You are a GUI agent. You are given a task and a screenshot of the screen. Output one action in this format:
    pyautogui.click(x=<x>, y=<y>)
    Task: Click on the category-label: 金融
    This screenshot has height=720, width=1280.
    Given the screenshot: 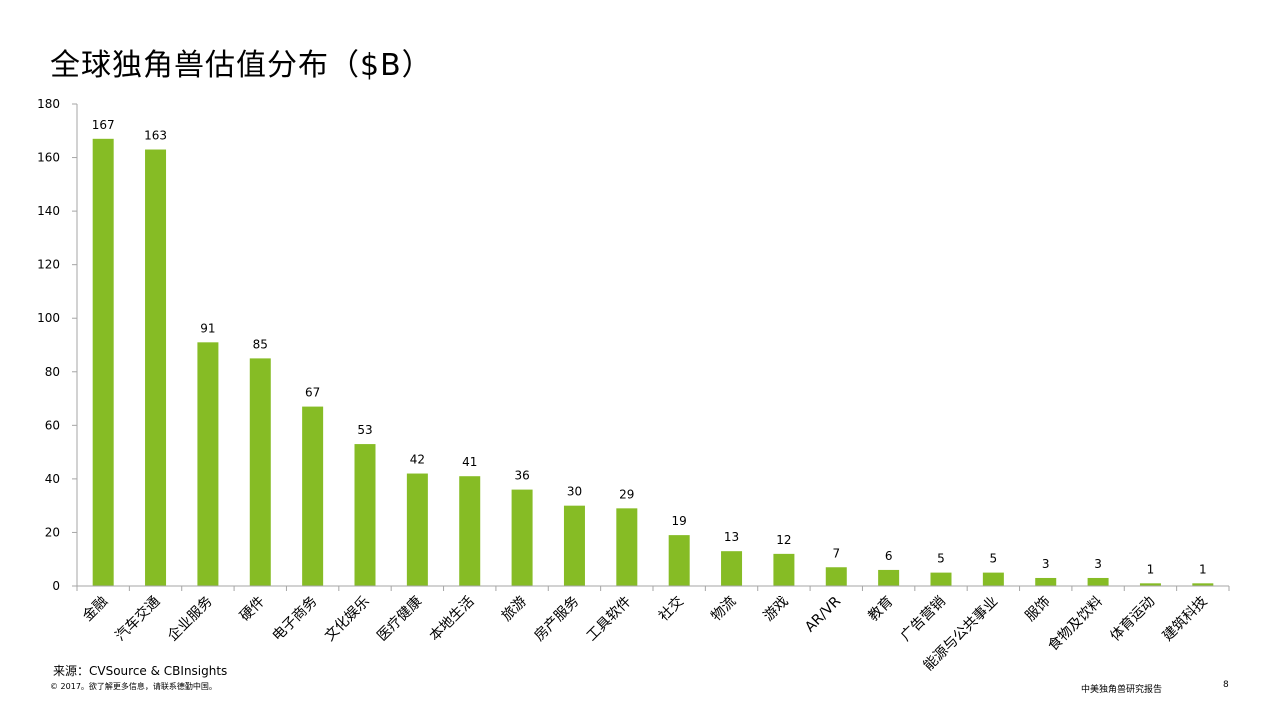 What is the action you would take?
    pyautogui.click(x=95, y=609)
    